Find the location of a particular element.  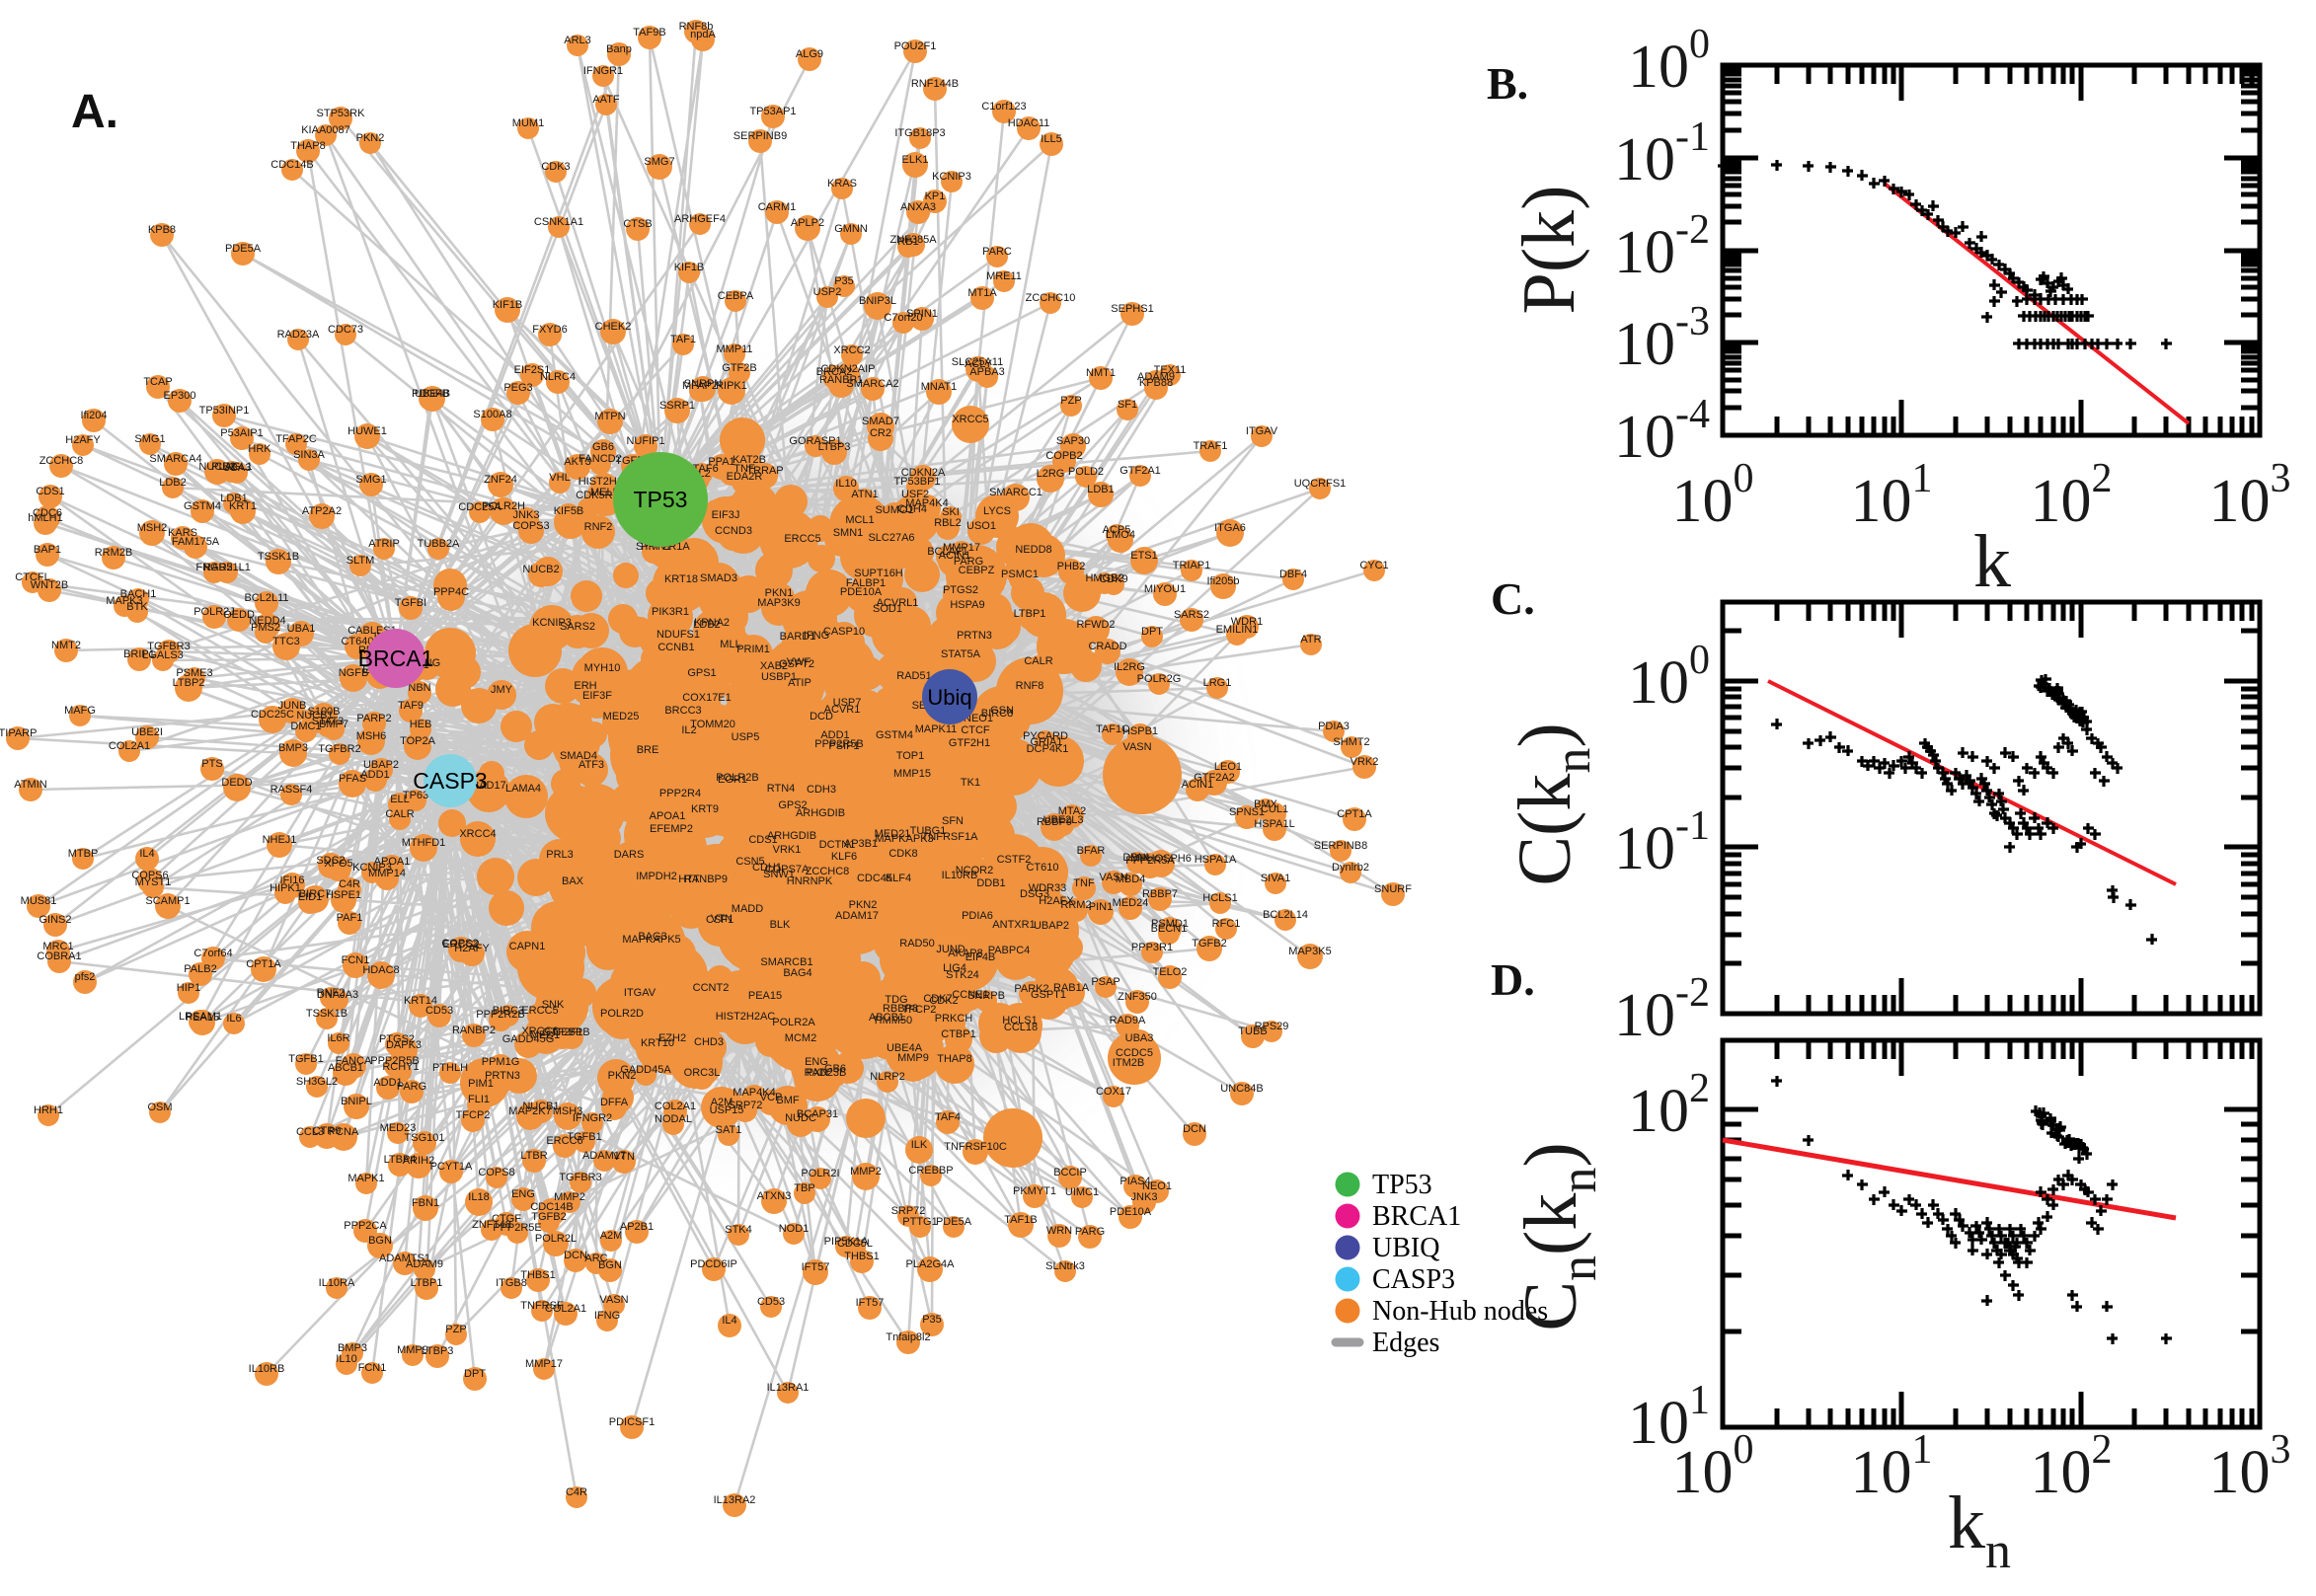

svg-text: TFCP2 is located at coordinates (919, 1010).